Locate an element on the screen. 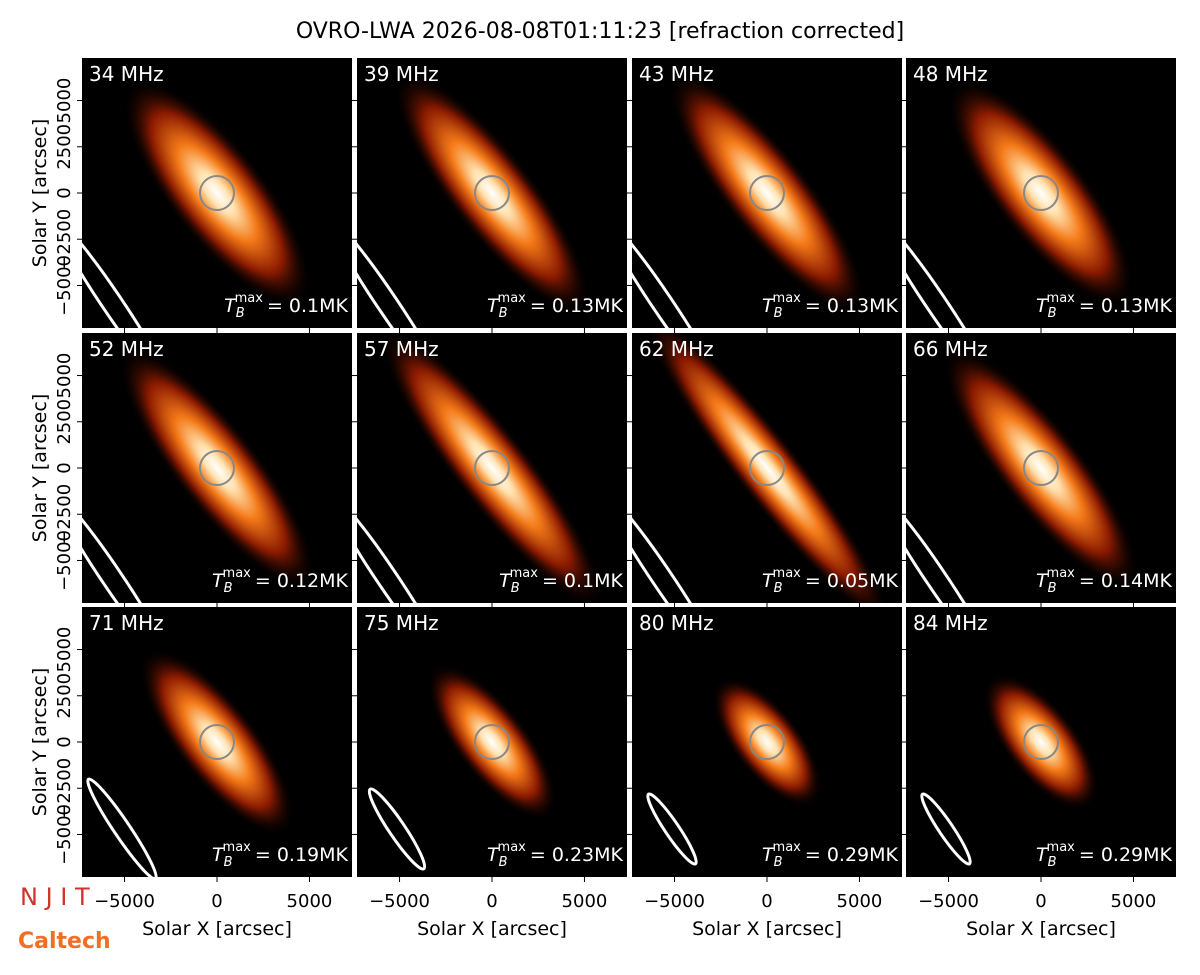 Image resolution: width=1200 pixels, height=975 pixels. panel-label: 80 MHz is located at coordinates (676, 623).